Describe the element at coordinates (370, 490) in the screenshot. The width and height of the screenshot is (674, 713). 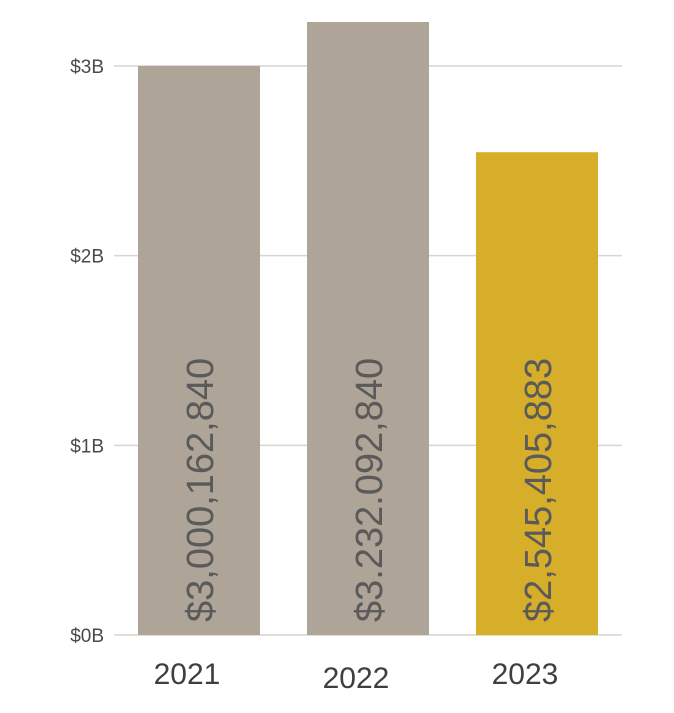
I see `bar-value-label: $3.232.092,840` at that location.